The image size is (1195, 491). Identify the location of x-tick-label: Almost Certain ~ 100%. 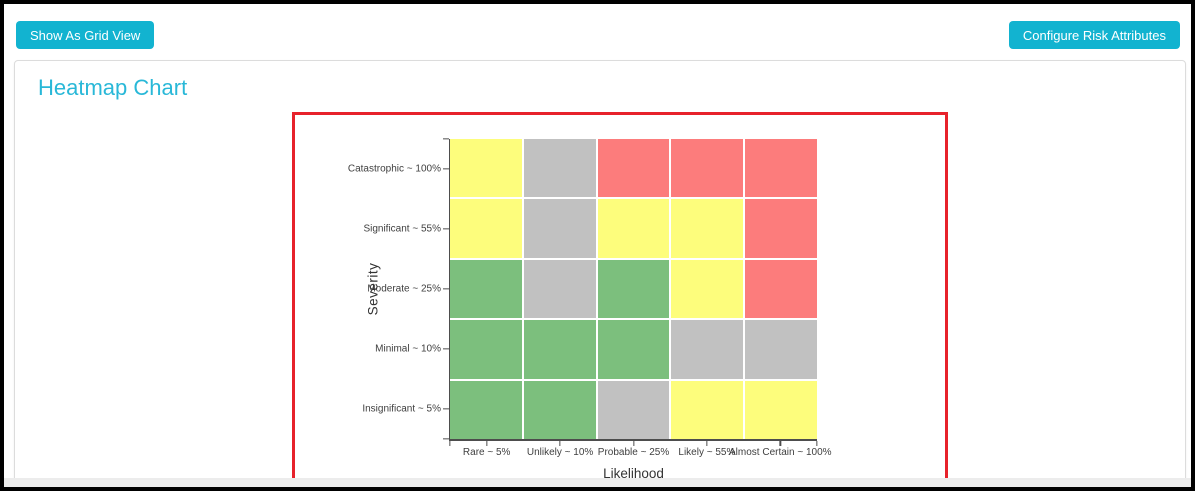
(780, 452).